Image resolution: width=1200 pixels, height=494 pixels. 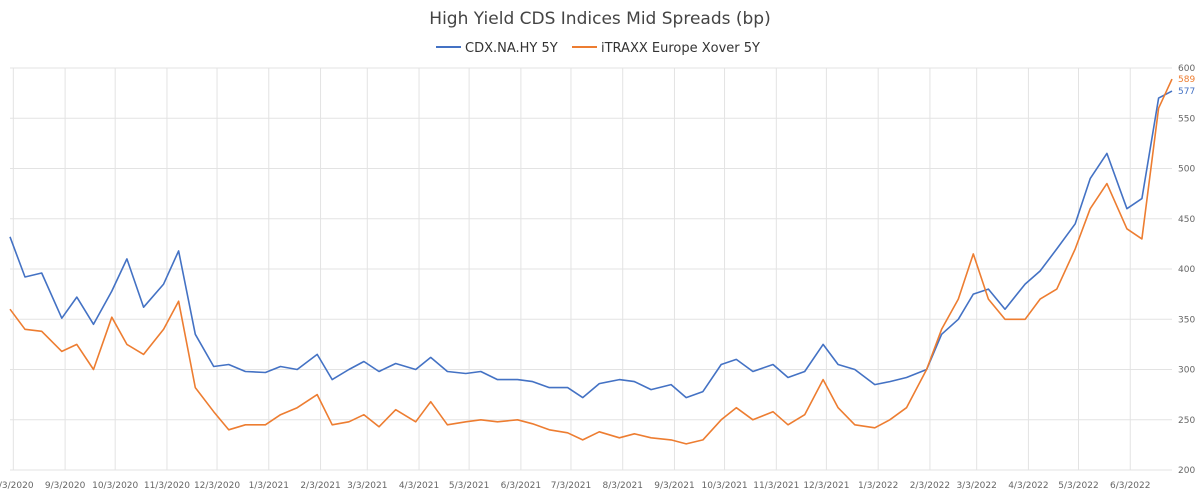 What do you see at coordinates (1186, 80) in the screenshot?
I see `end-value-label: 589` at bounding box center [1186, 80].